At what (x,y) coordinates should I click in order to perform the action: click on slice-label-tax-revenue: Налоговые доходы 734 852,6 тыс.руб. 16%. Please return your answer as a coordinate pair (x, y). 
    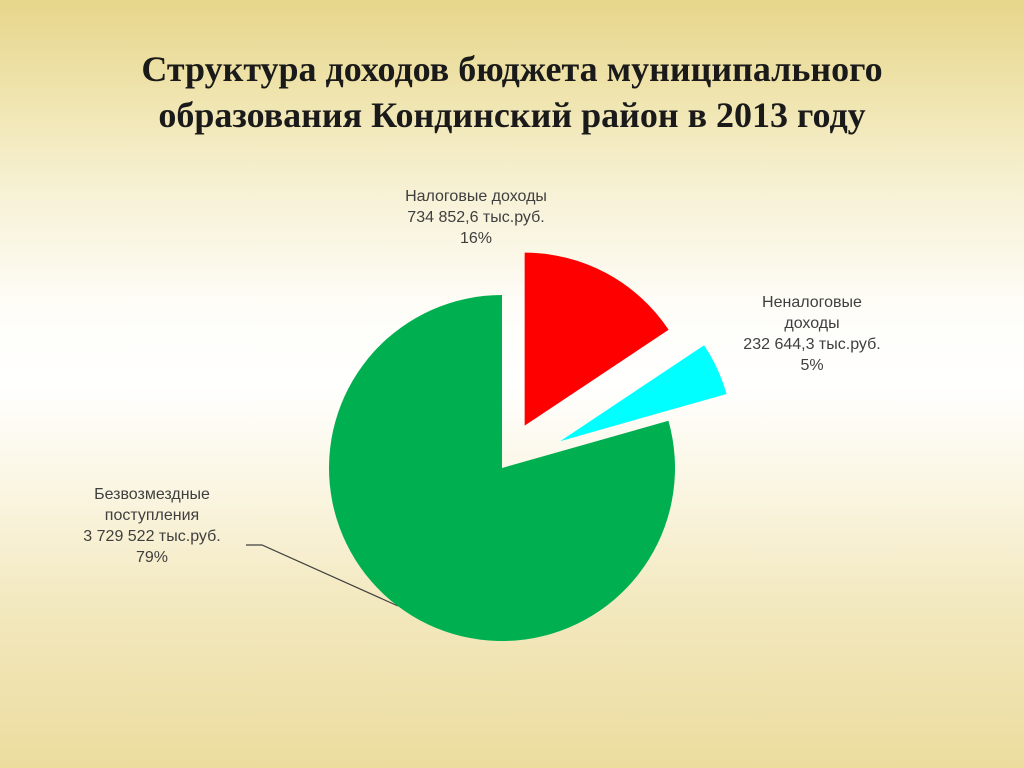
    Looking at the image, I should click on (476, 217).